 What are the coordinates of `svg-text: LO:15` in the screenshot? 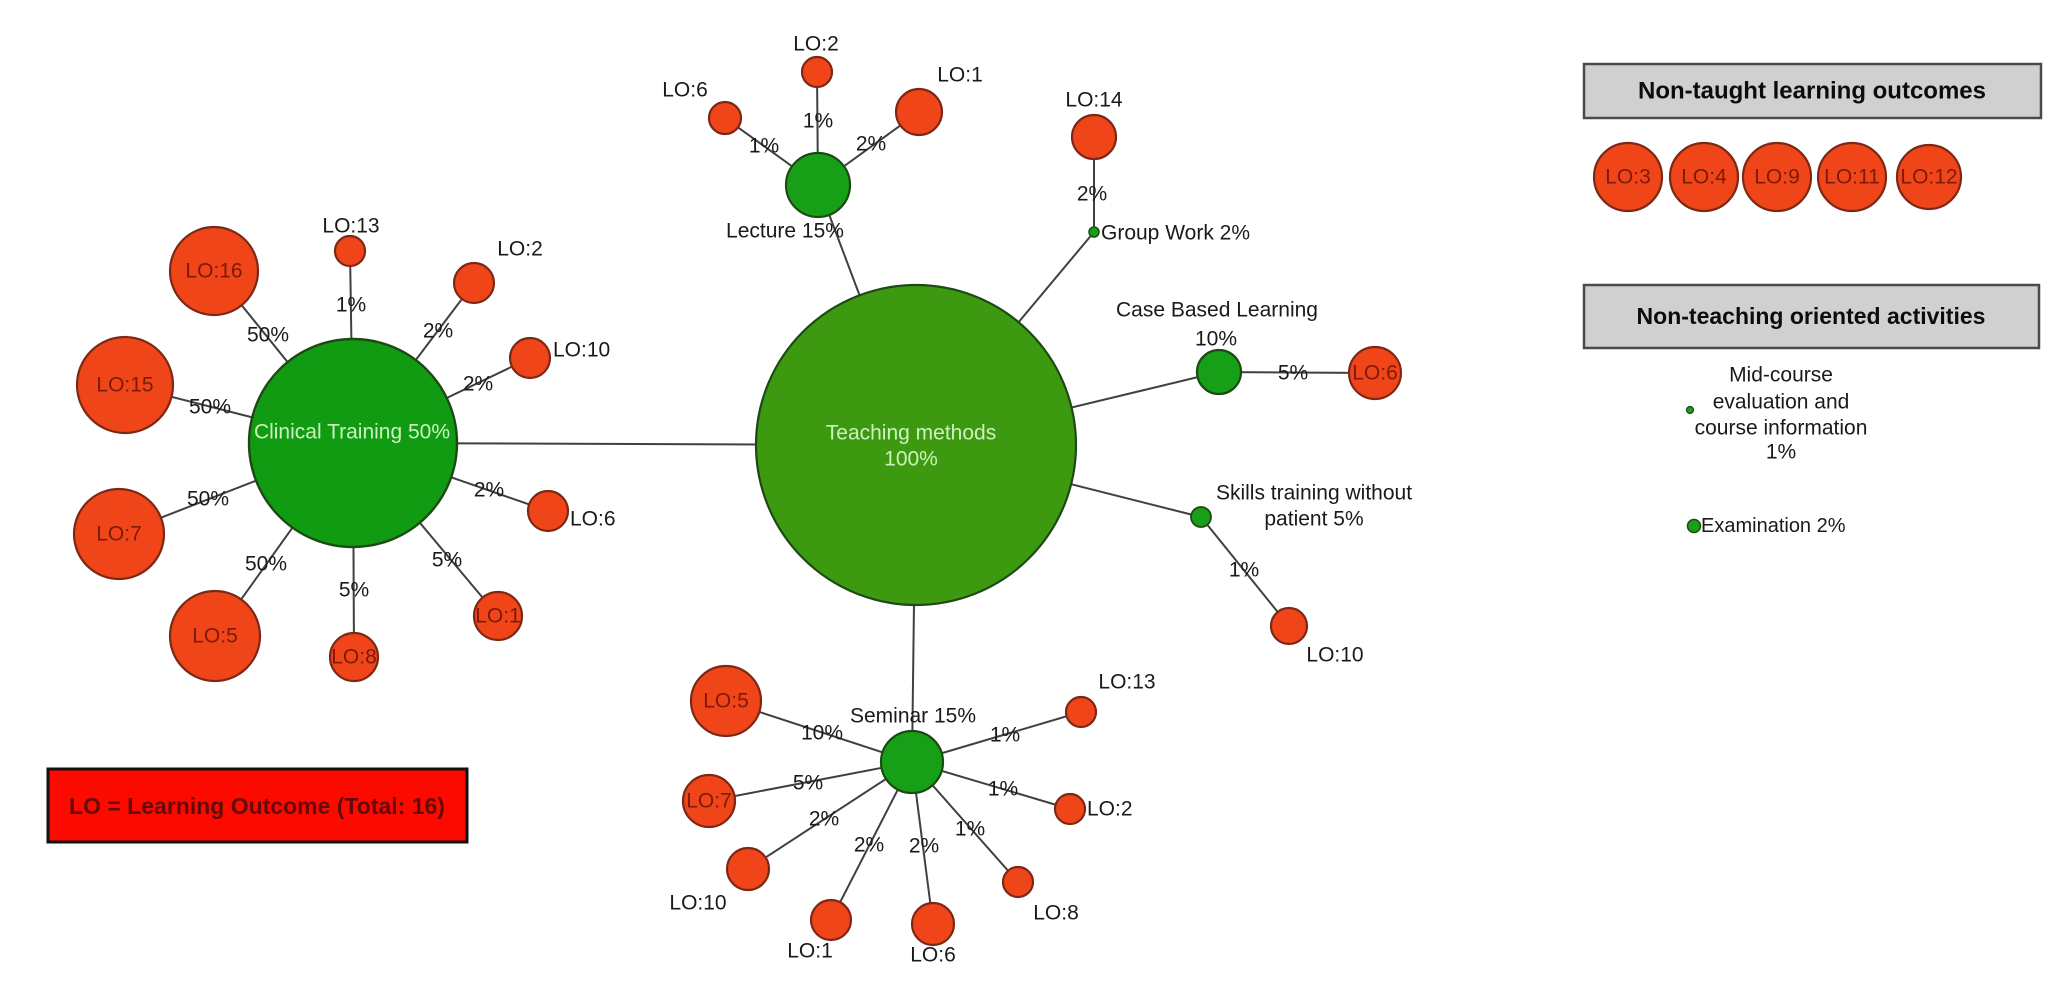 It's located at (124, 385).